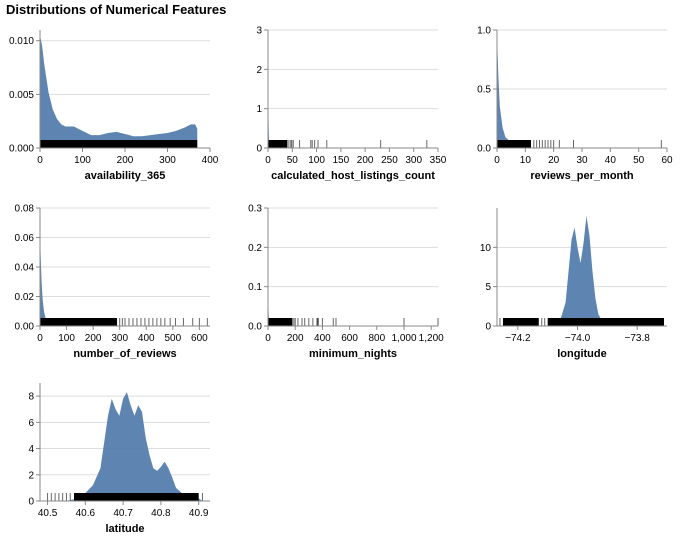  Describe the element at coordinates (255, 248) in the screenshot. I see `y-tick-label: 0.2` at that location.